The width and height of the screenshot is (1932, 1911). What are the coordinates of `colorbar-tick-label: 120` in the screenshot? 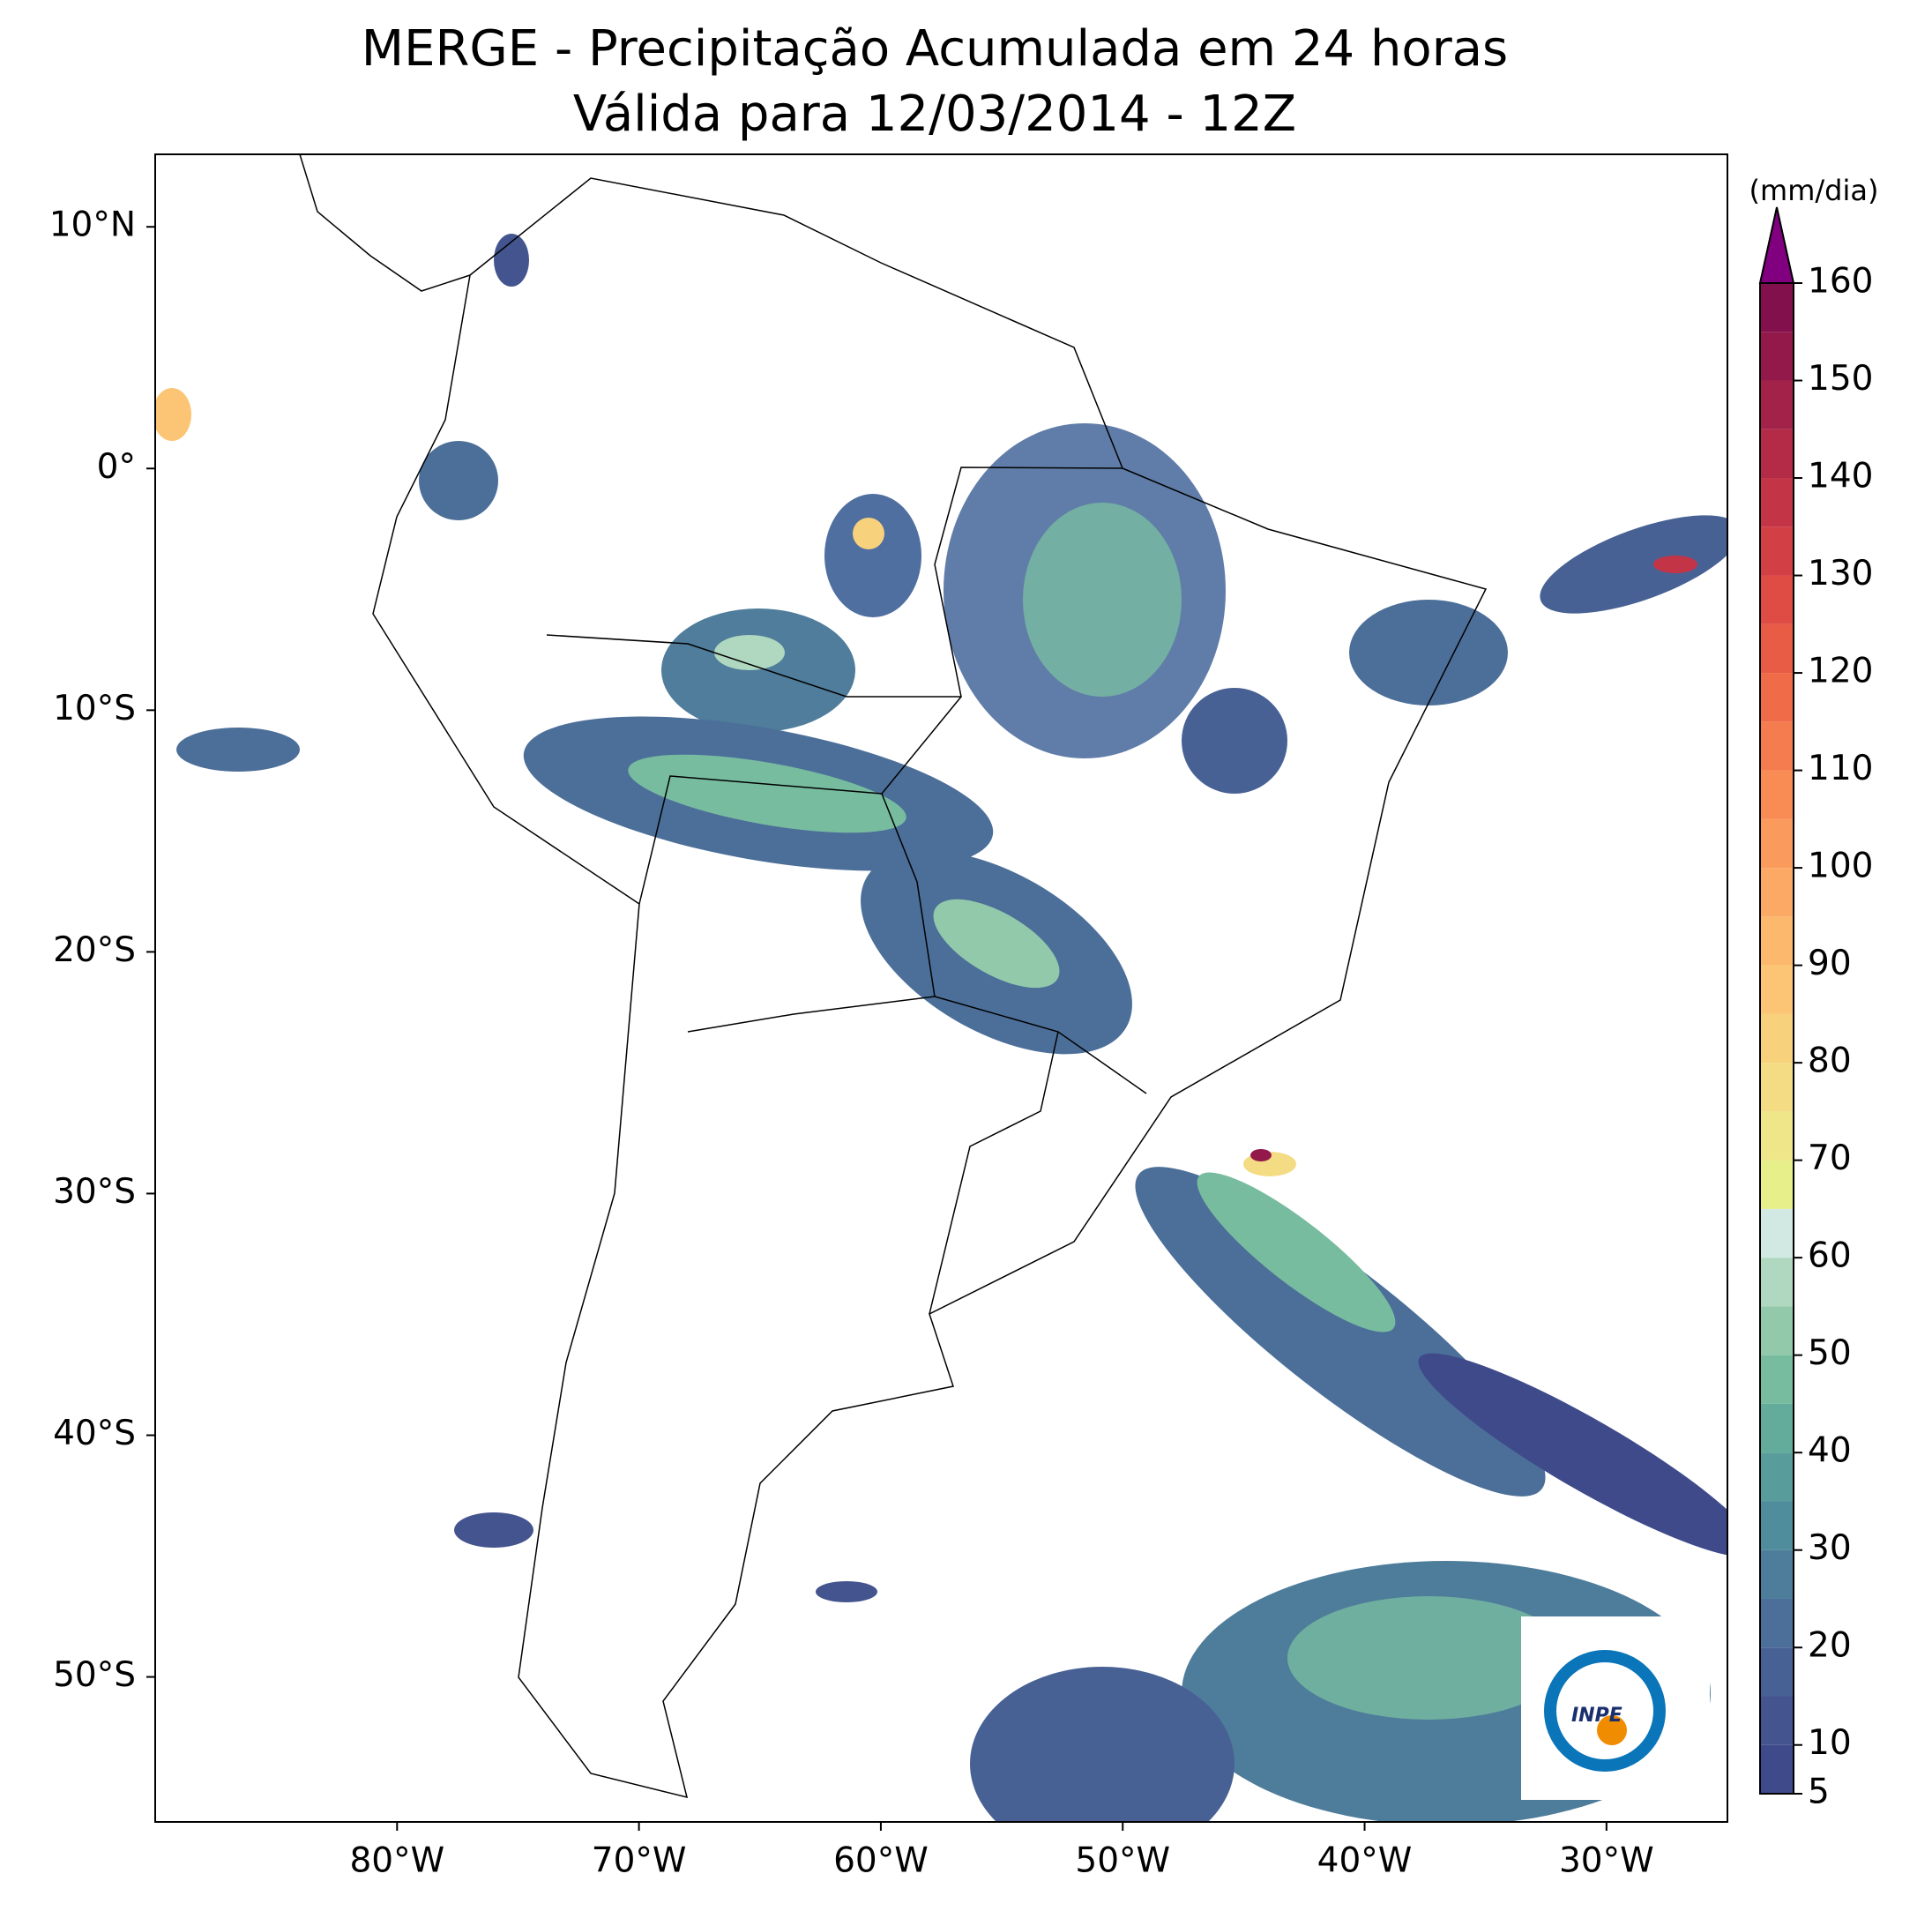 It's located at (1840, 672).